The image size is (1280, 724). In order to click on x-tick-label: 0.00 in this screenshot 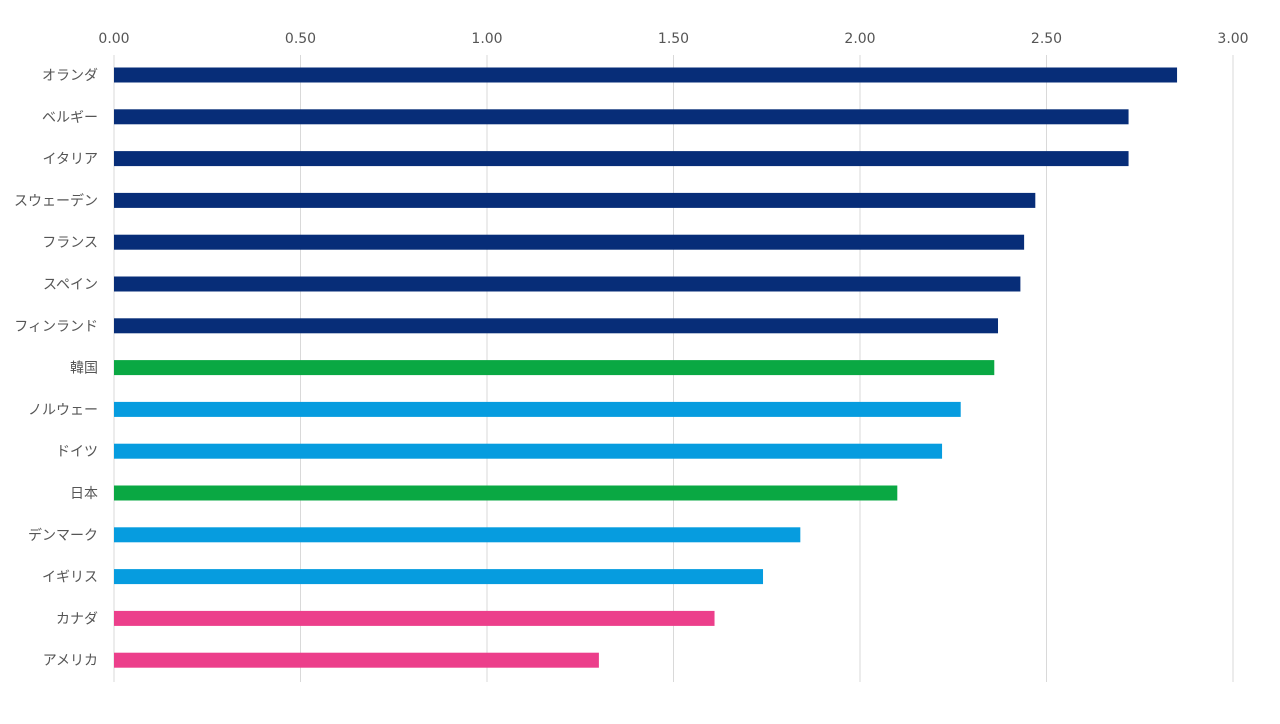, I will do `click(113, 39)`.